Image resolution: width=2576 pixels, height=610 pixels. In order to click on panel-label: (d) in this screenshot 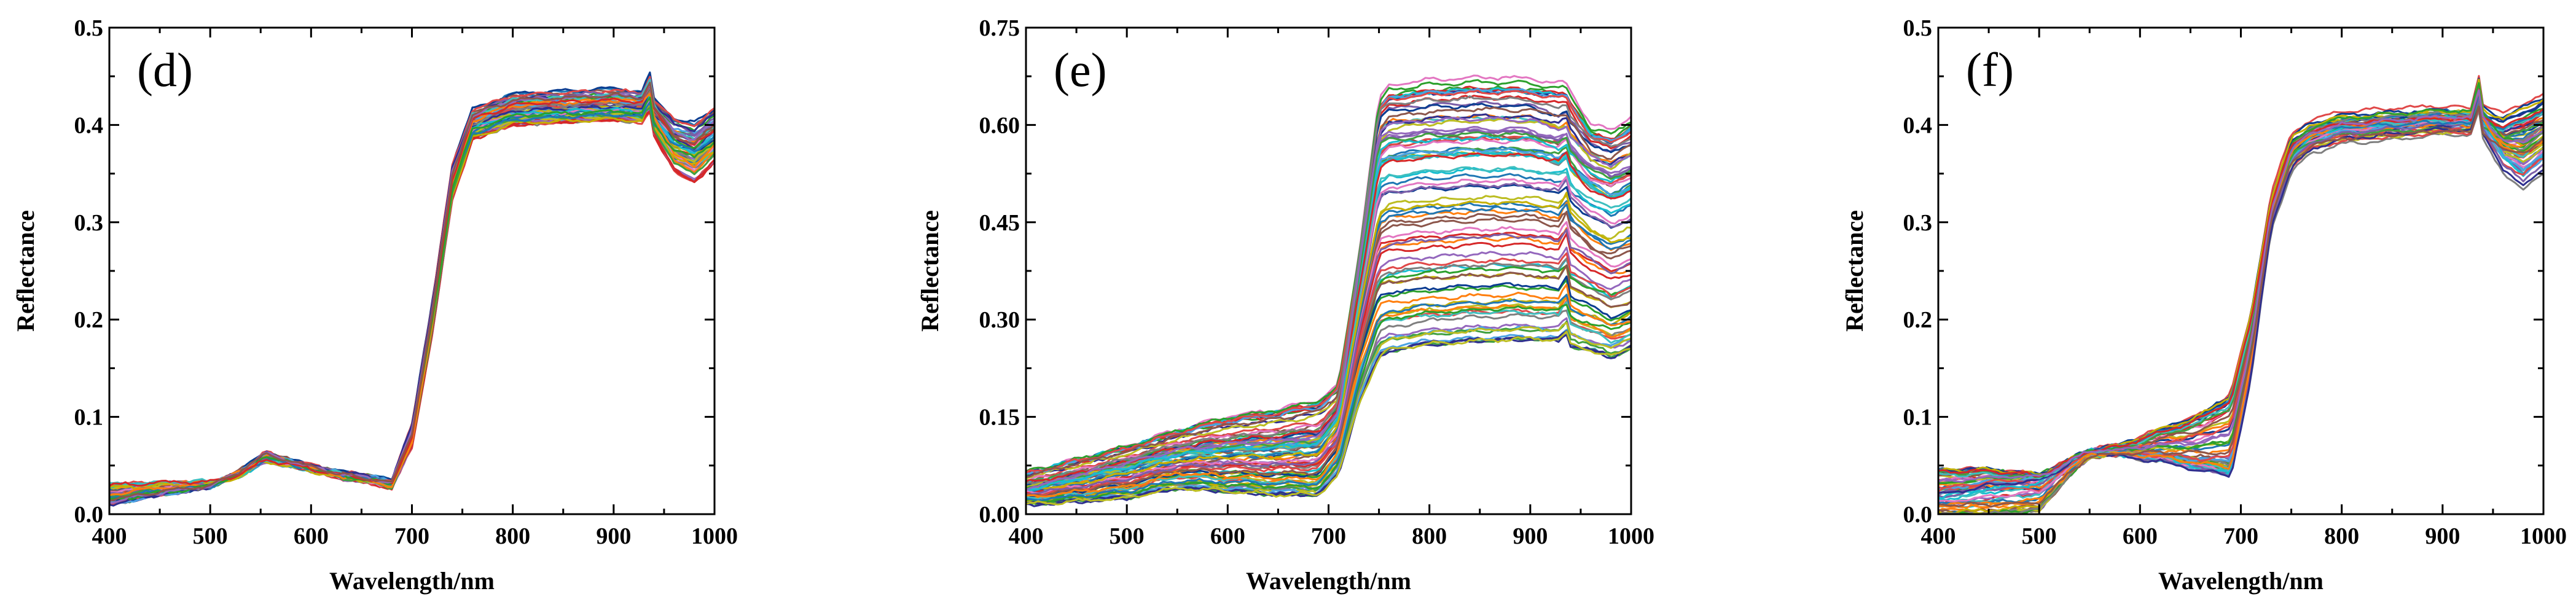, I will do `click(165, 69)`.